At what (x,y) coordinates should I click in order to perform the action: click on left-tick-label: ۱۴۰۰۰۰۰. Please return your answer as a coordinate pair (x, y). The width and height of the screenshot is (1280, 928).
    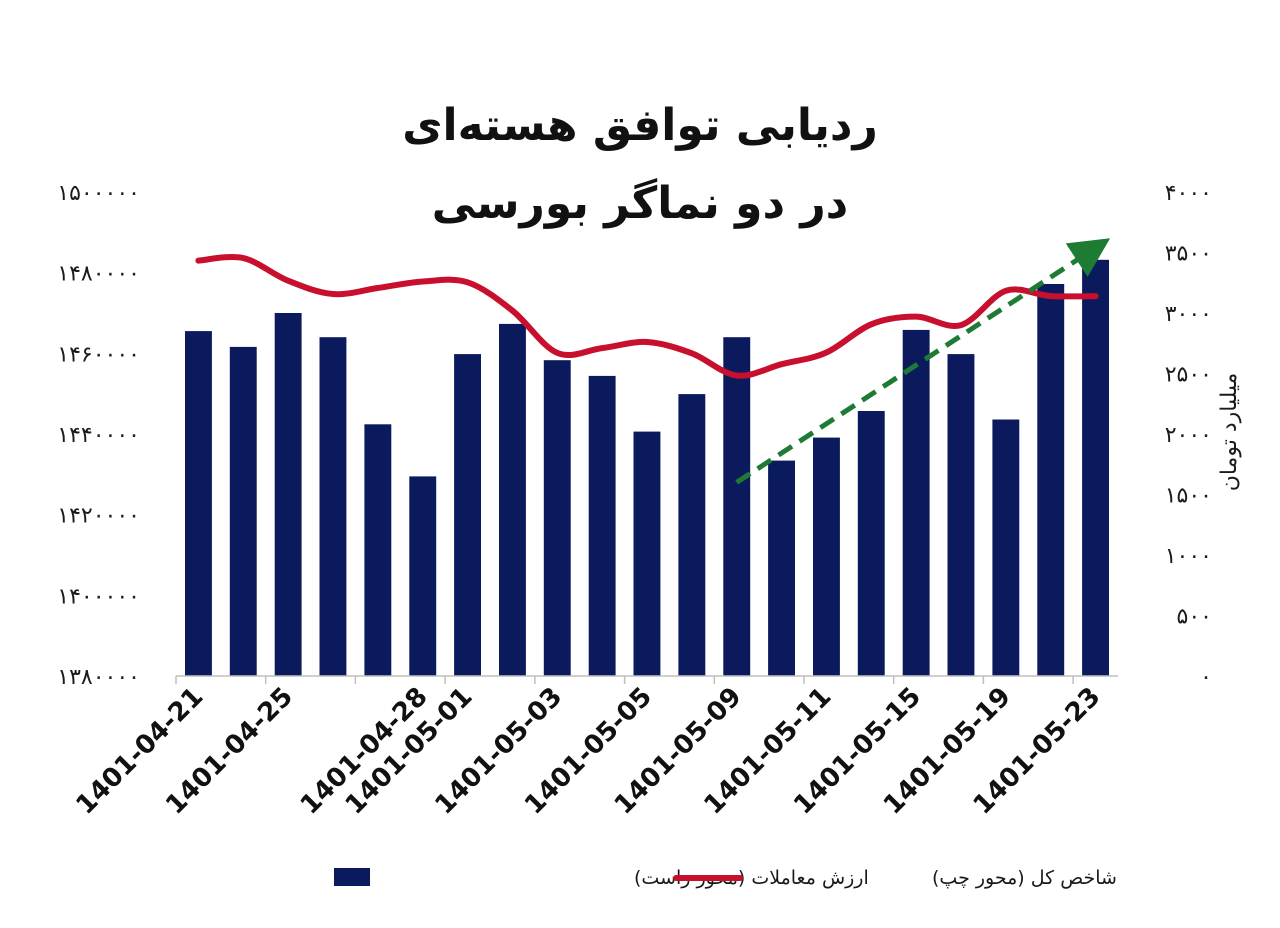
    Looking at the image, I should click on (98, 596).